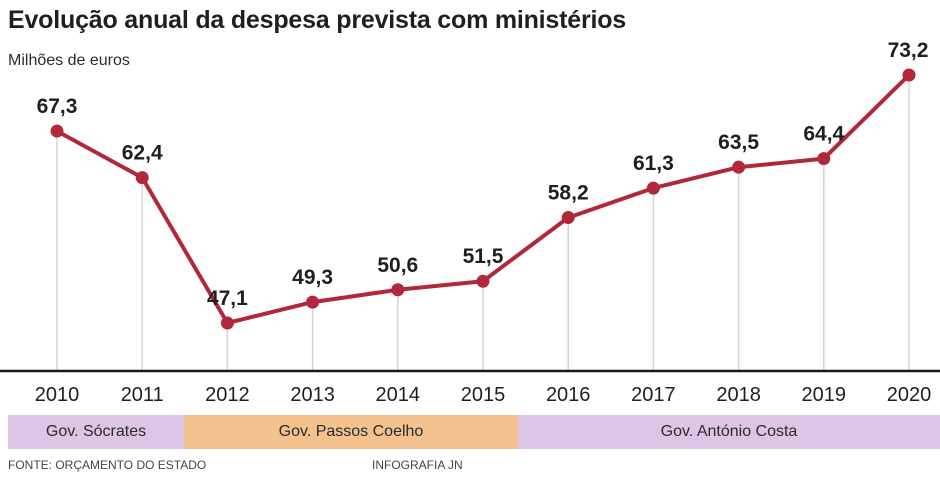 The height and width of the screenshot is (477, 940). What do you see at coordinates (142, 395) in the screenshot?
I see `year-label-2011: 2011` at bounding box center [142, 395].